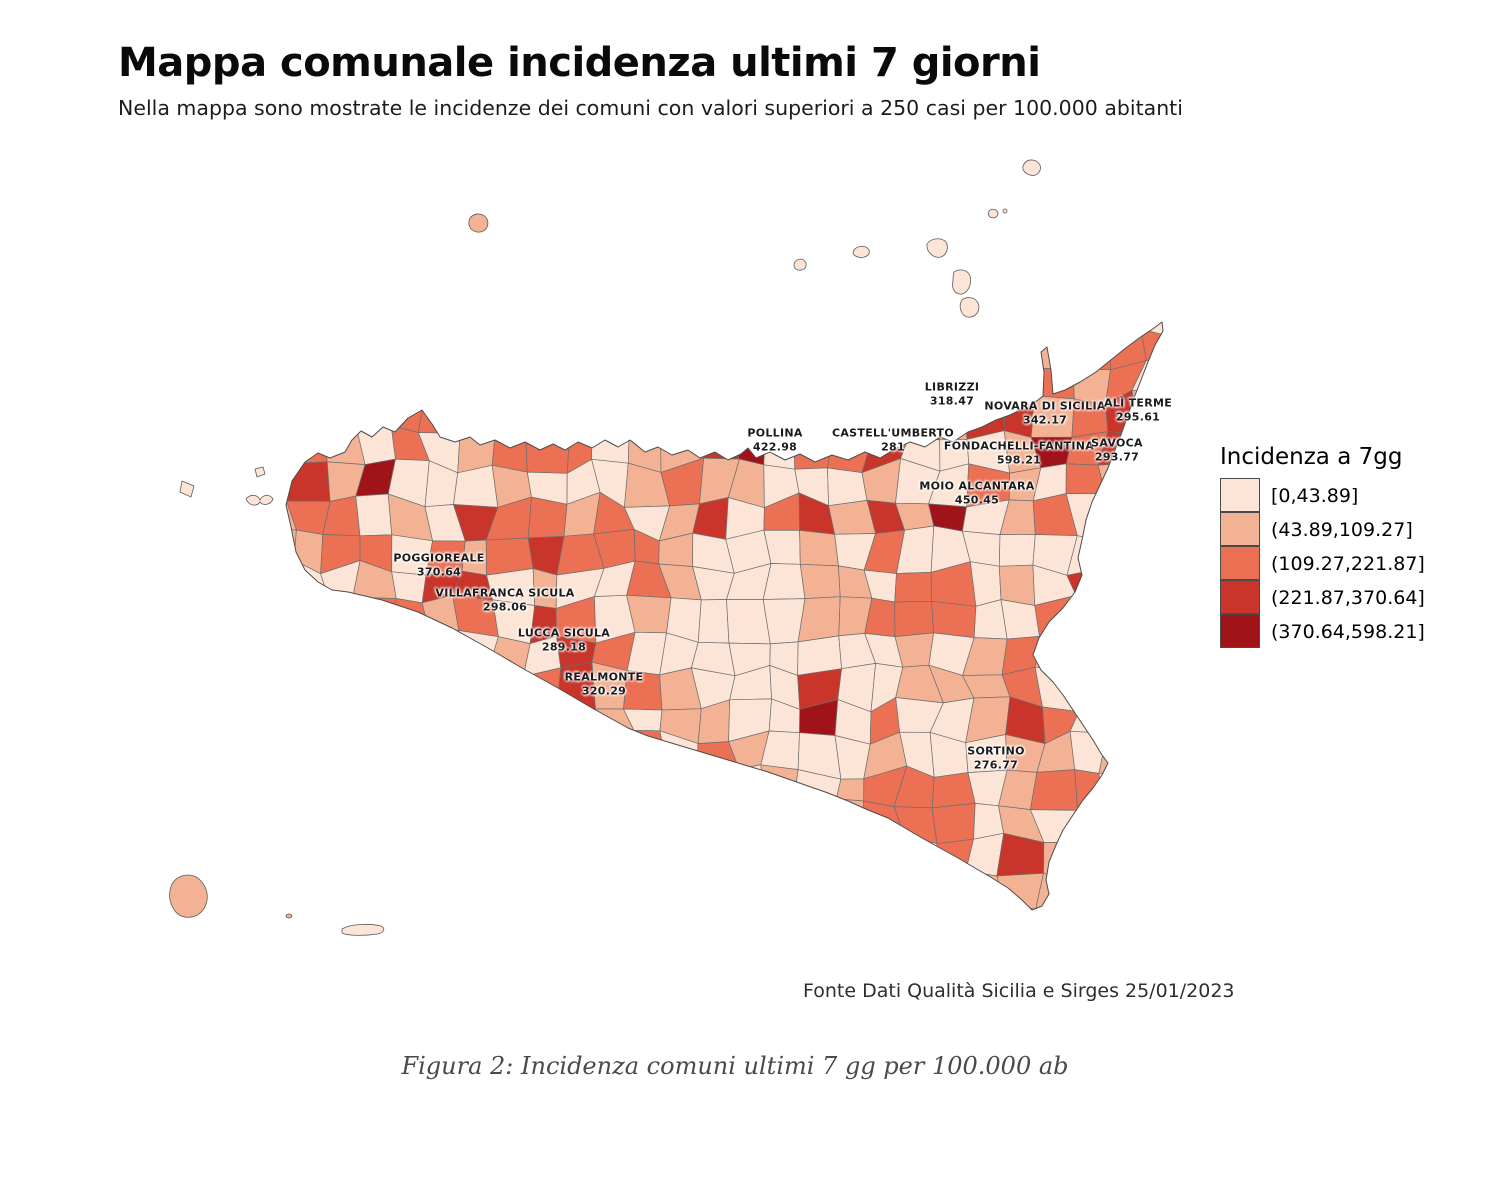 The image size is (1504, 1196). I want to click on page-title: Mappa comunale incidenza ultimi 7 giorni, so click(579, 63).